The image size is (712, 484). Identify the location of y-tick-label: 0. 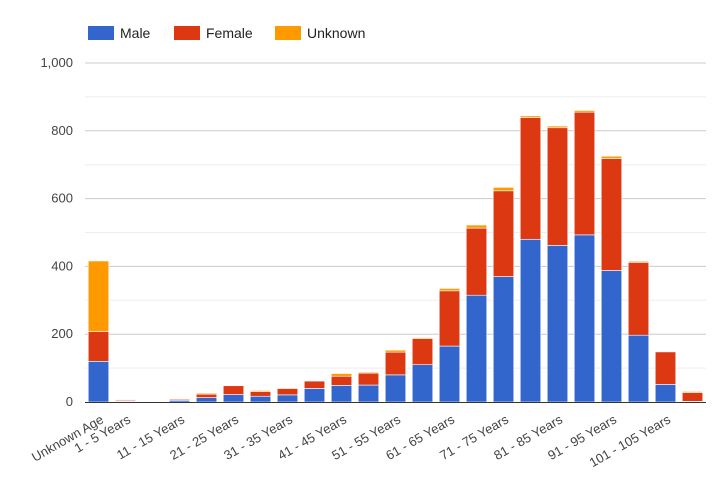
(69, 401).